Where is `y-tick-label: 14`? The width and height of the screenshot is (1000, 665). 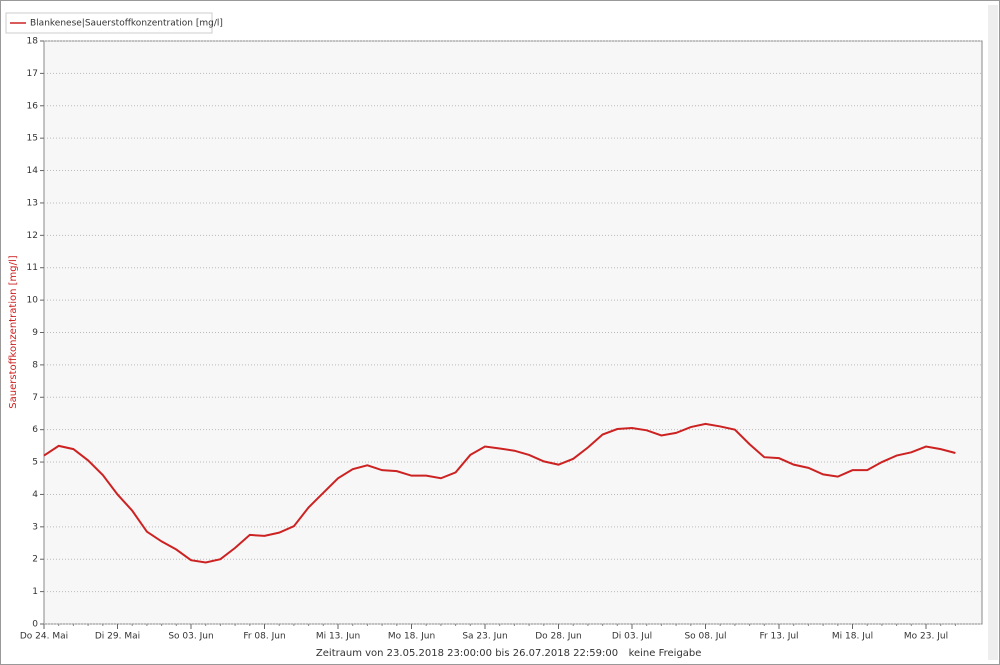 y-tick-label: 14 is located at coordinates (33, 171).